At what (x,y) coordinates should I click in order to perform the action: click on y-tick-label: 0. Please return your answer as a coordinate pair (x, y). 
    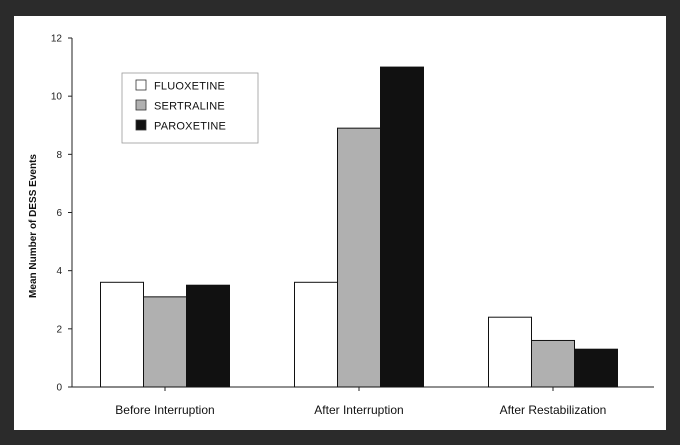
    Looking at the image, I should click on (59, 388).